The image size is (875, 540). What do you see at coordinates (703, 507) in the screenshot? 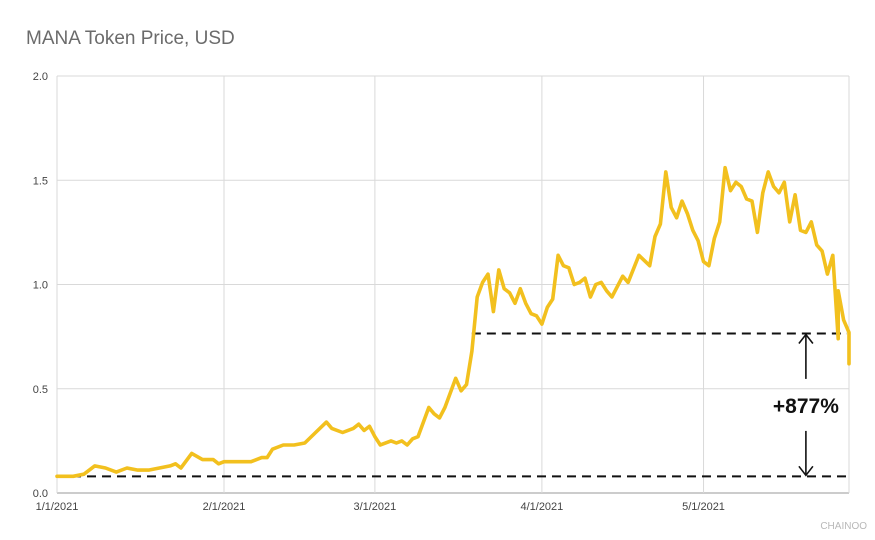
I see `x-tick-label: 5/1/2021` at bounding box center [703, 507].